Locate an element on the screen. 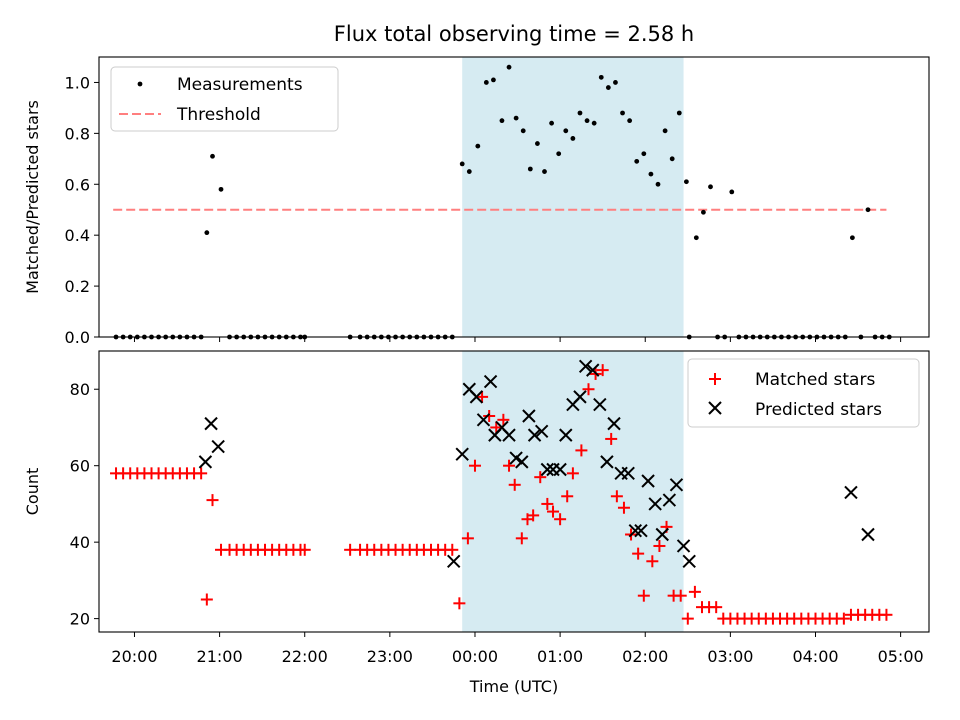 This screenshot has height=720, width=960. y-tick-label: 0.4 is located at coordinates (77, 235).